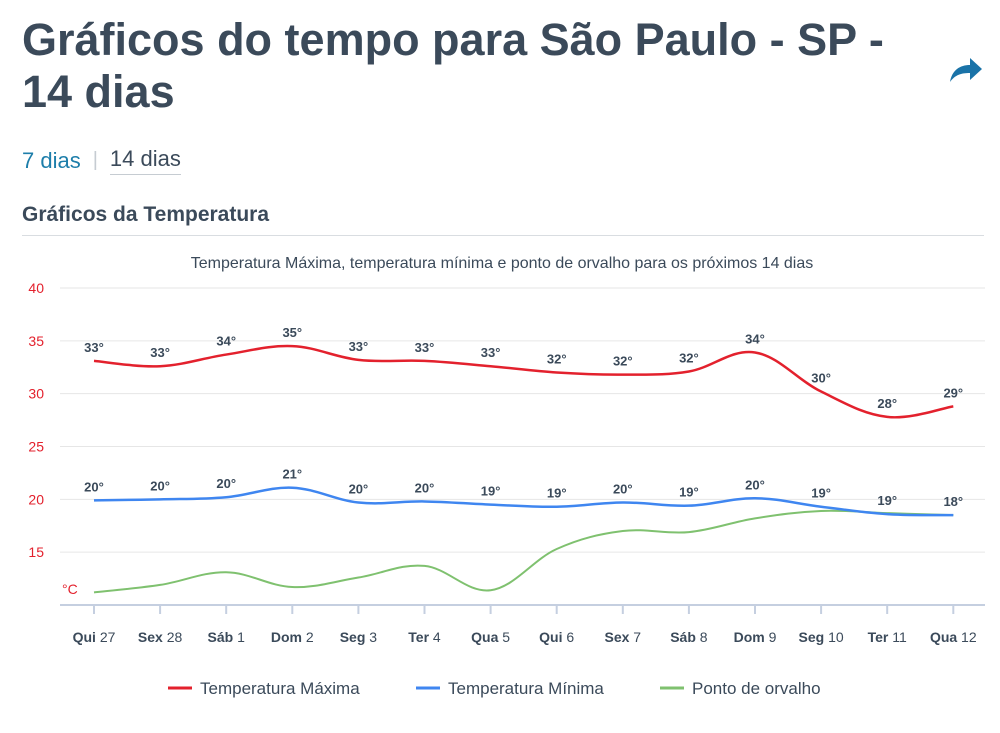  I want to click on y-tick-label: 40, so click(36, 288).